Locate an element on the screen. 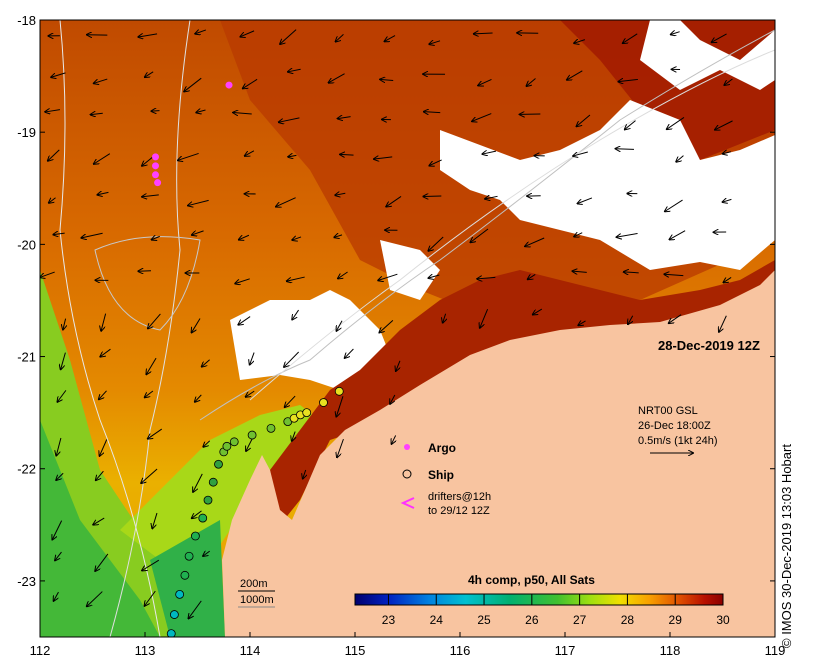 This screenshot has height=672, width=818. drifter-legend-marker is located at coordinates (407, 503).